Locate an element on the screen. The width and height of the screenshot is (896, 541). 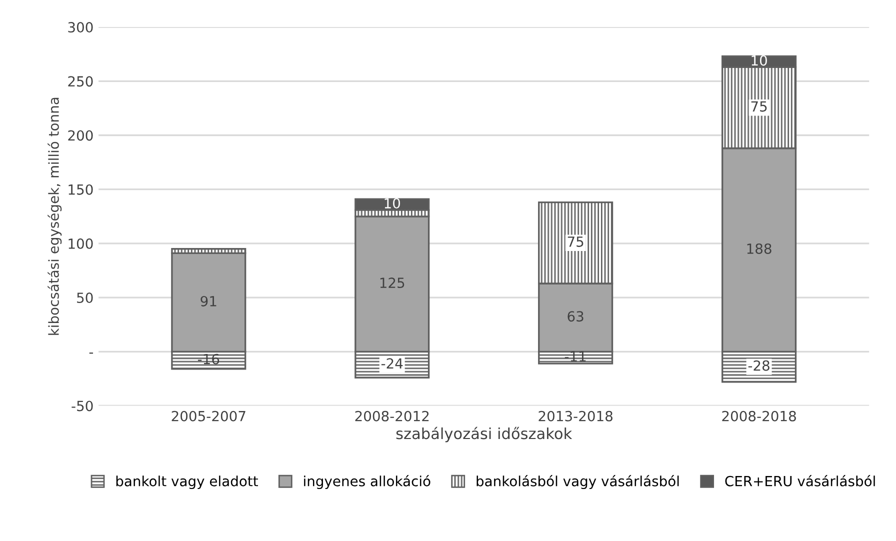
data-label: 188 is located at coordinates (759, 248).